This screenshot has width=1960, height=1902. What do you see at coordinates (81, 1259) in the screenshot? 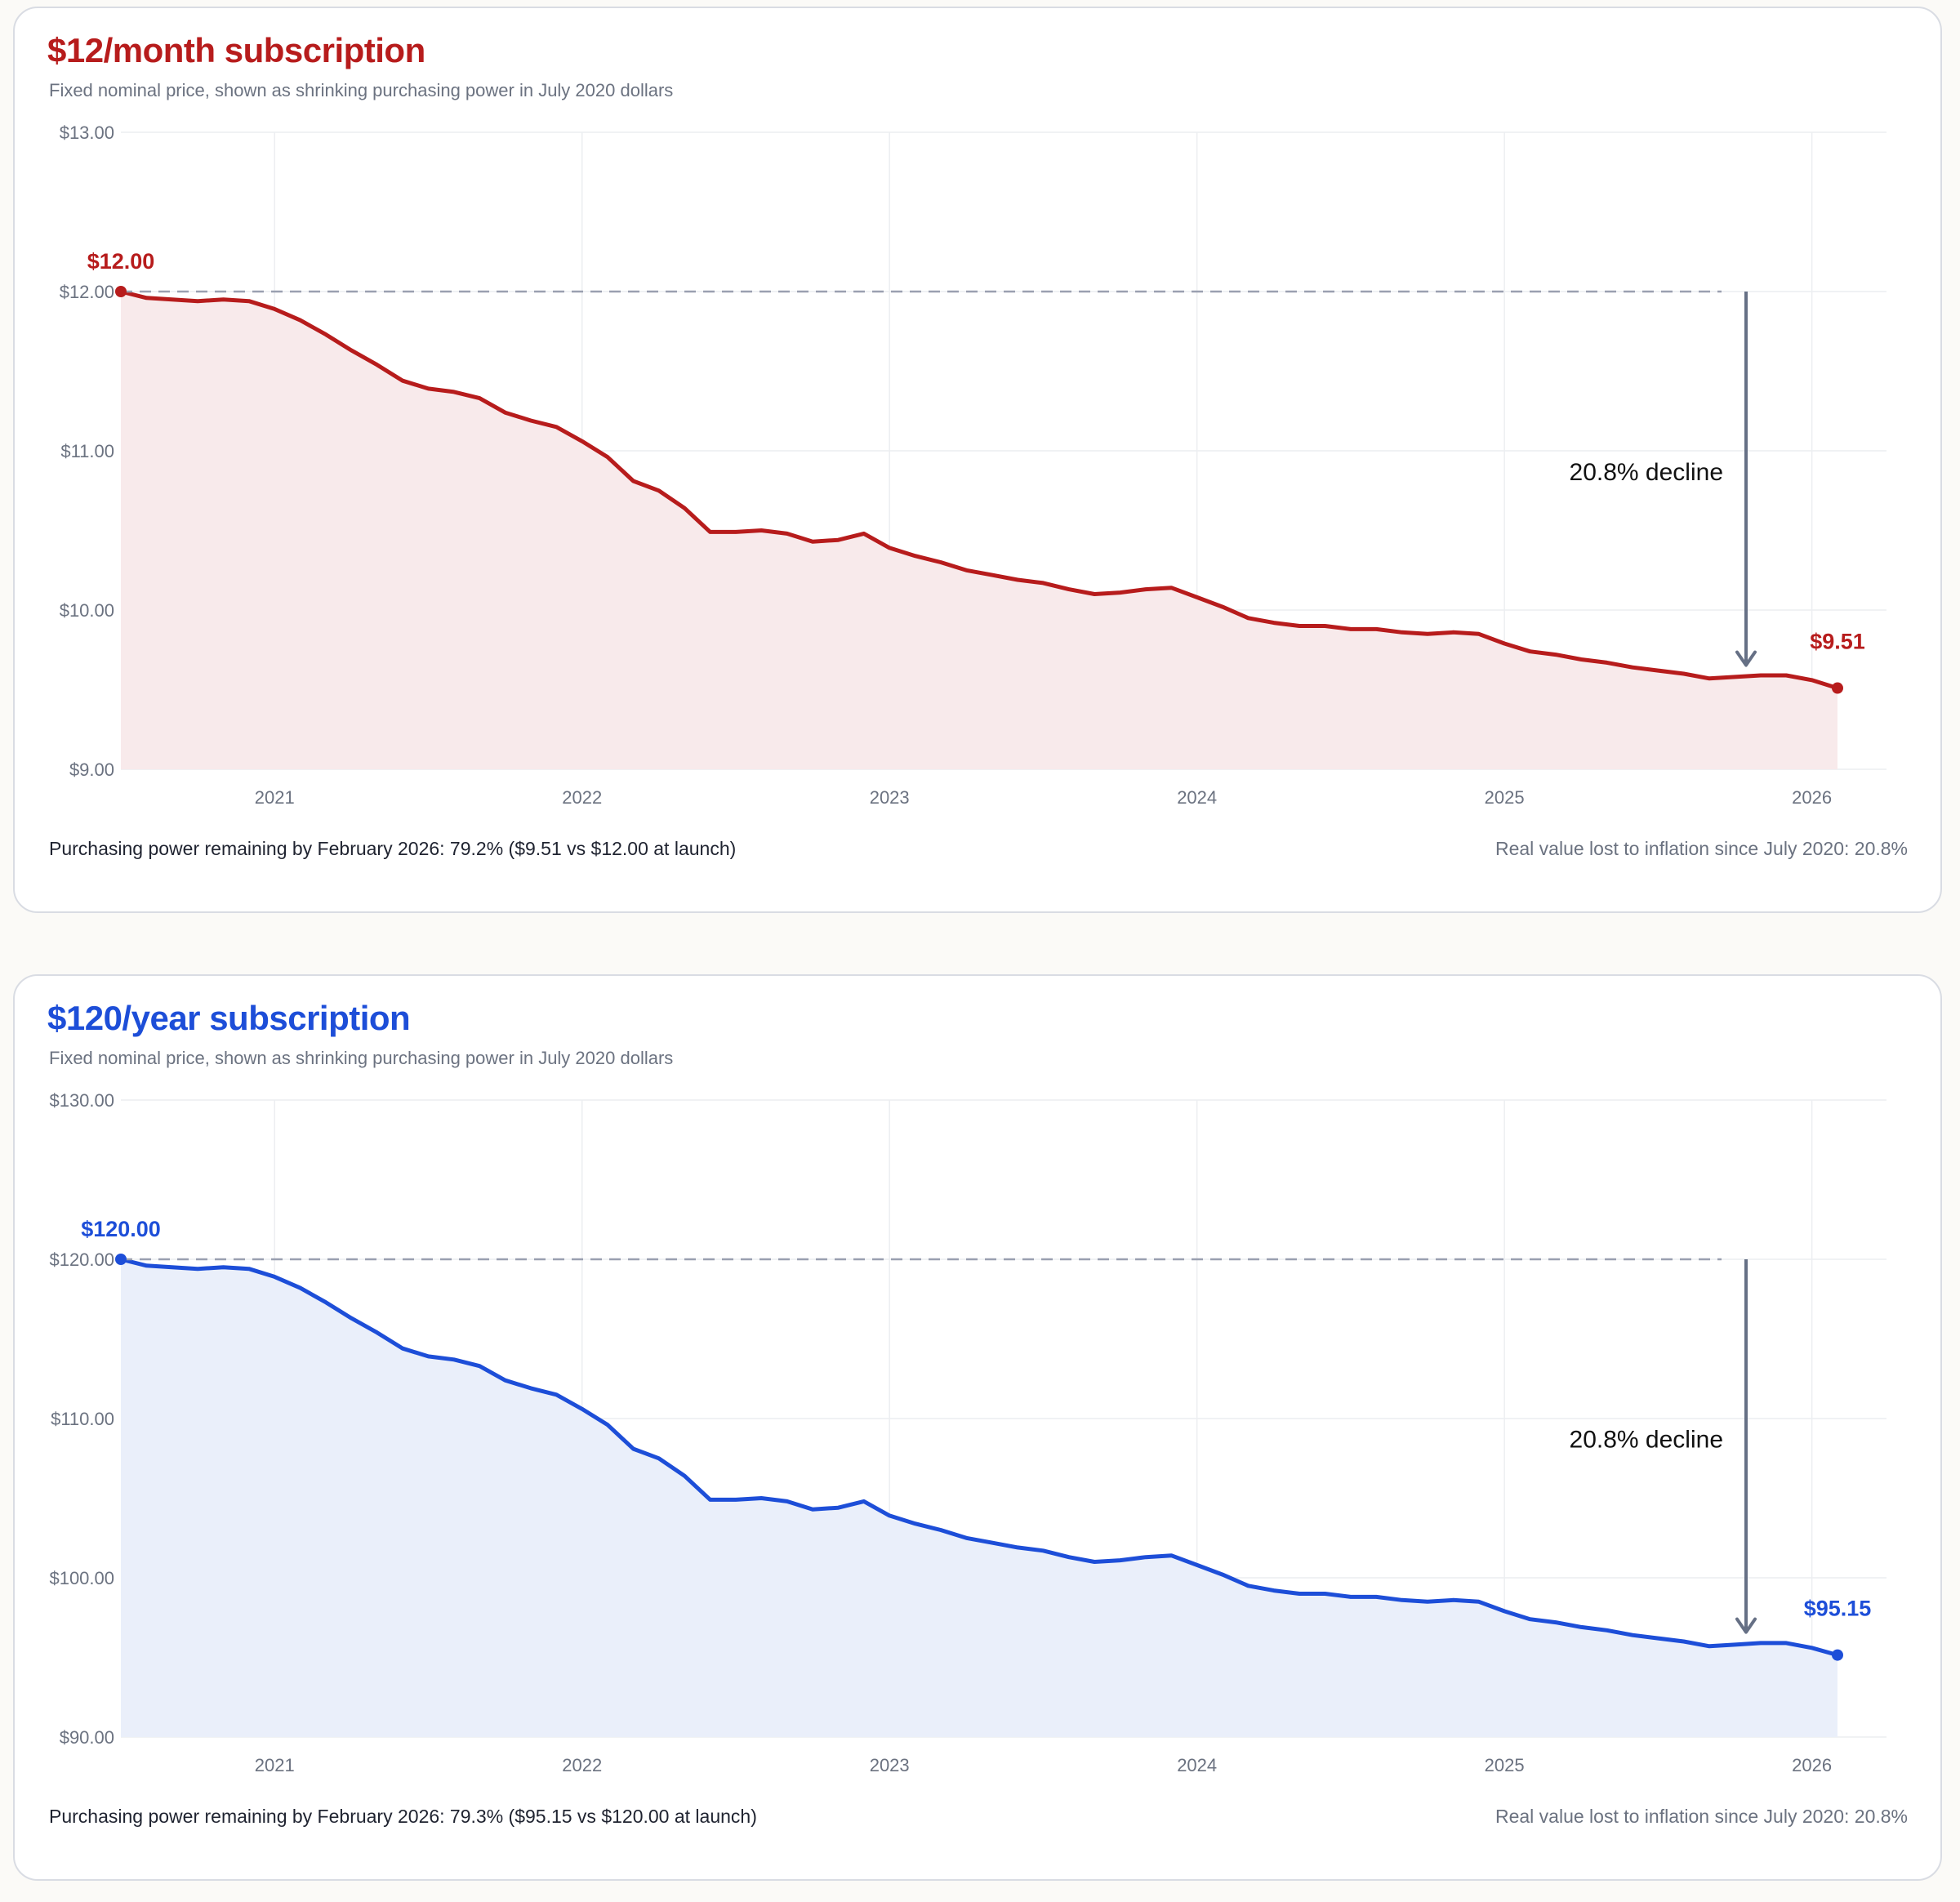
I see `y-tick-label: $120.00` at bounding box center [81, 1259].